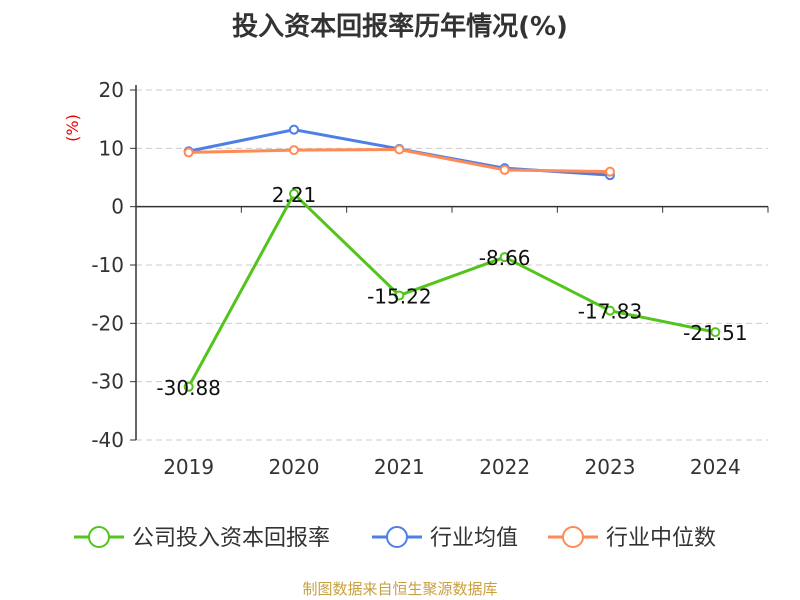 Image resolution: width=800 pixels, height=600 pixels. I want to click on x-tick-label: 2020, so click(294, 467).